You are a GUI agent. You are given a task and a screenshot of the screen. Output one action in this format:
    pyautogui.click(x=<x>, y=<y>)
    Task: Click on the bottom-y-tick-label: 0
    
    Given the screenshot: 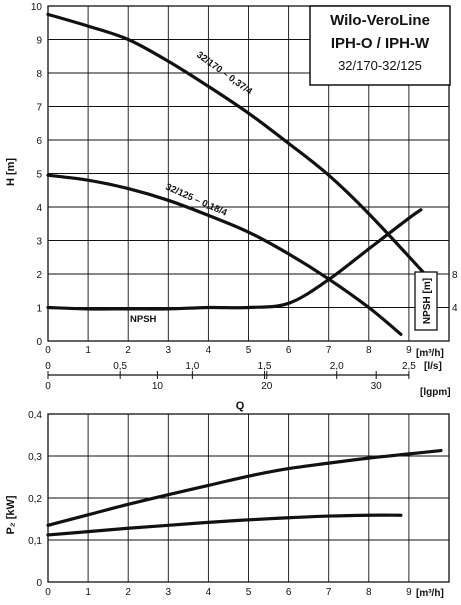 What is the action you would take?
    pyautogui.click(x=39, y=583)
    